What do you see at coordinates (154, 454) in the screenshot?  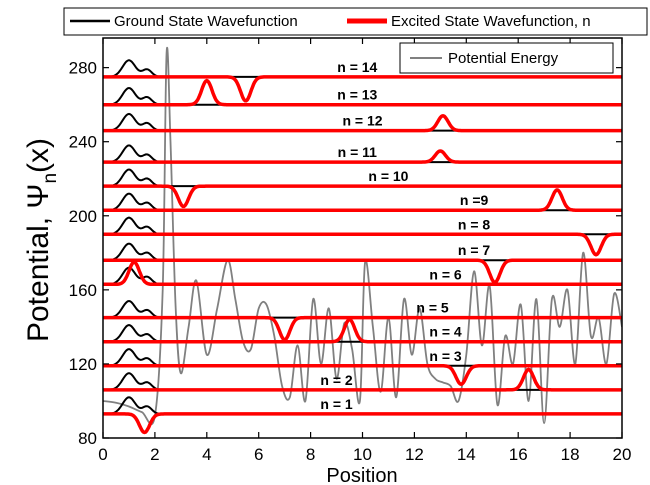 I see `x-tick-label: 2` at bounding box center [154, 454].